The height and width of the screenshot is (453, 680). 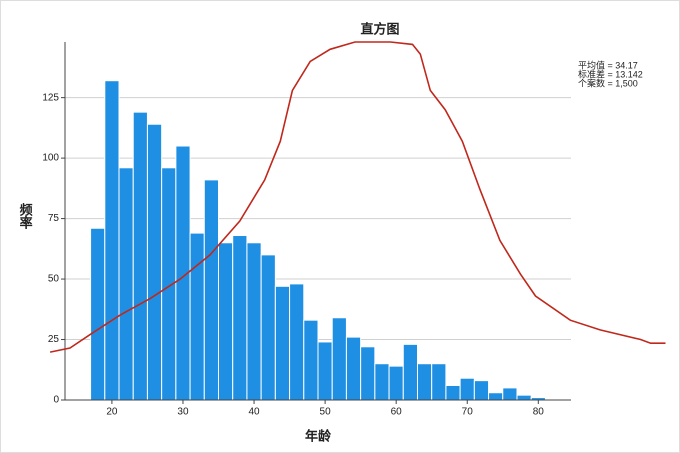 I want to click on y-tick-label: 25, so click(x=54, y=339).